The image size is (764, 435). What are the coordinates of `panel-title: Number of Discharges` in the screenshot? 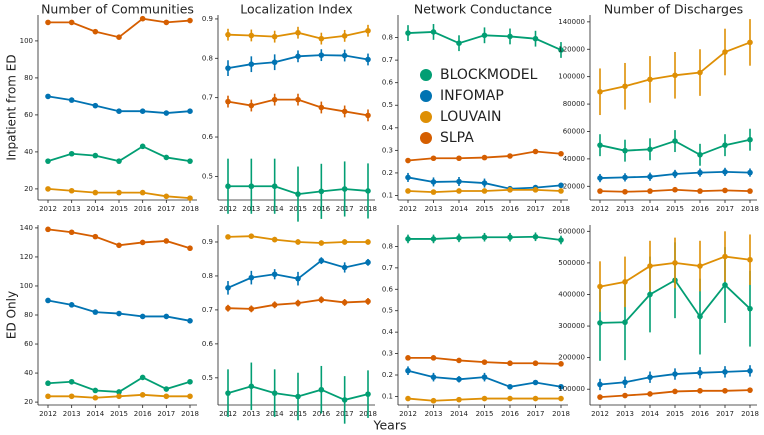 It's located at (673, 9).